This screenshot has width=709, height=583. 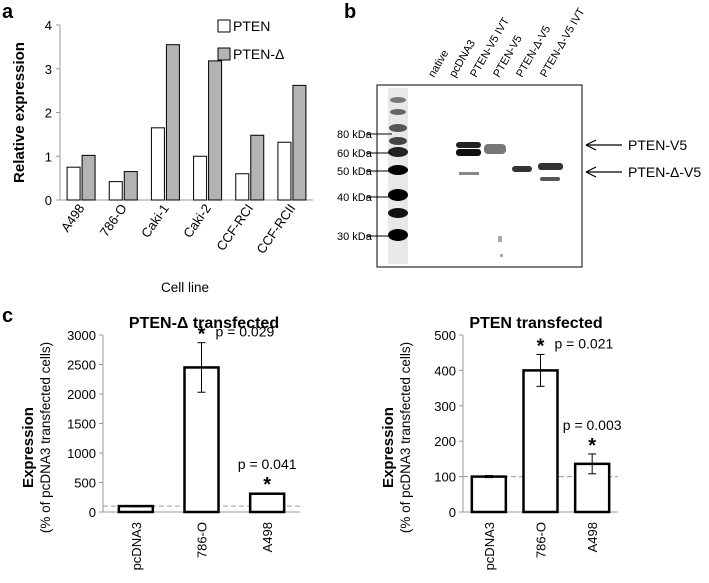 What do you see at coordinates (350, 12) in the screenshot?
I see `panel-letter-b: b` at bounding box center [350, 12].